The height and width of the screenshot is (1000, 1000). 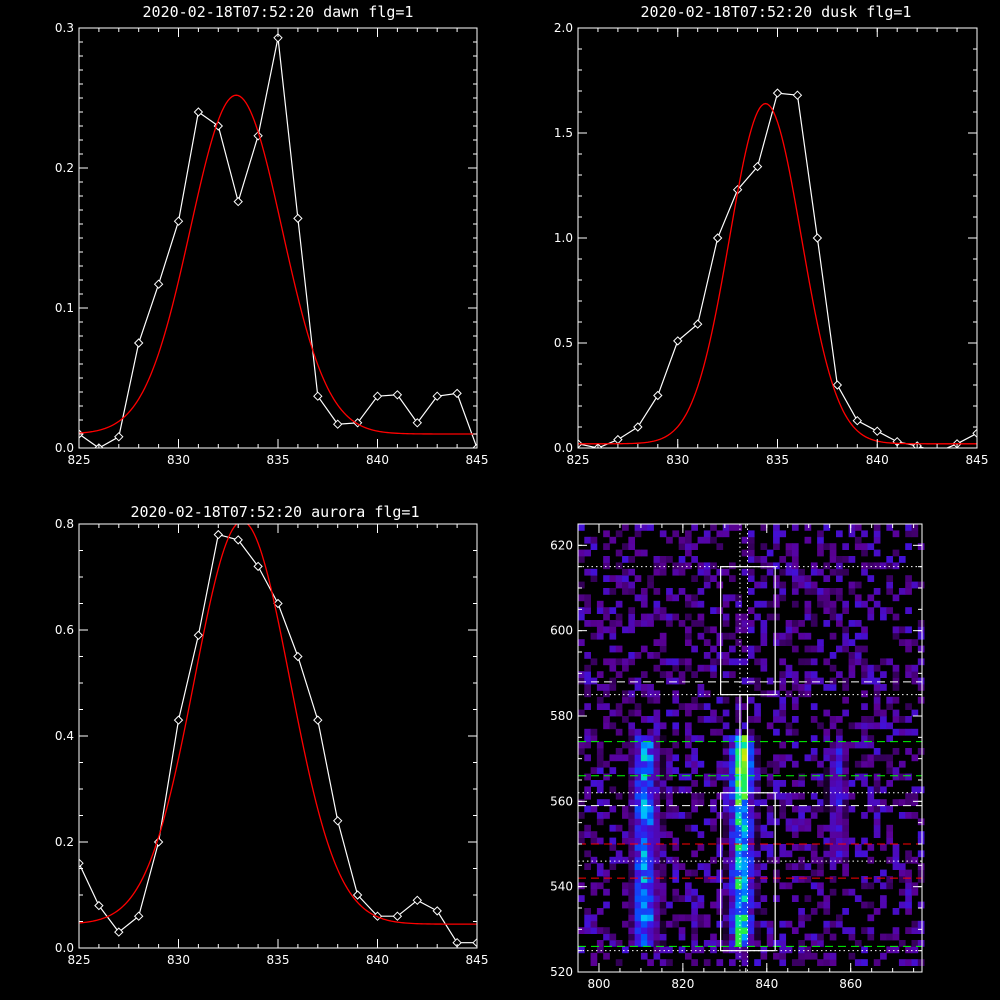 What do you see at coordinates (64, 168) in the screenshot?
I see `dawn-y-tick-label: 0.2` at bounding box center [64, 168].